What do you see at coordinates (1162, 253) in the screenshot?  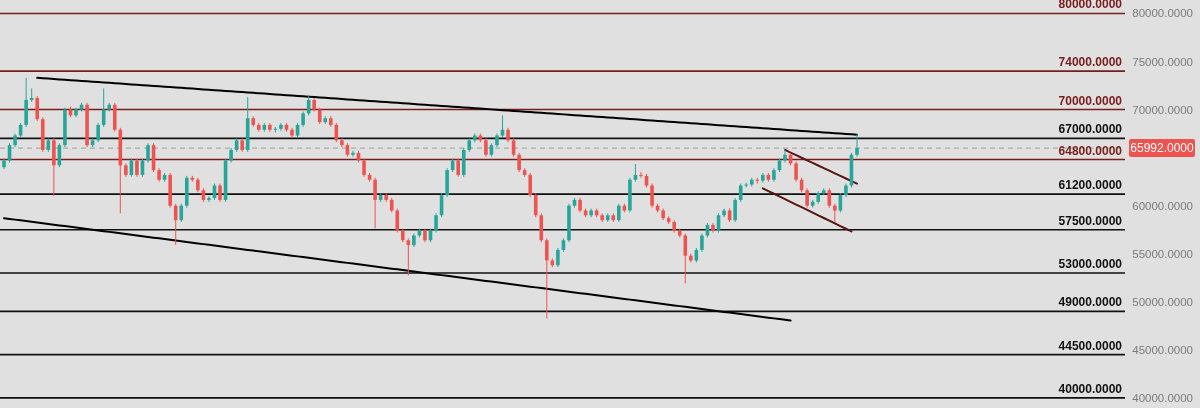 I see `y-tick-label: 55000.0000` at bounding box center [1162, 253].